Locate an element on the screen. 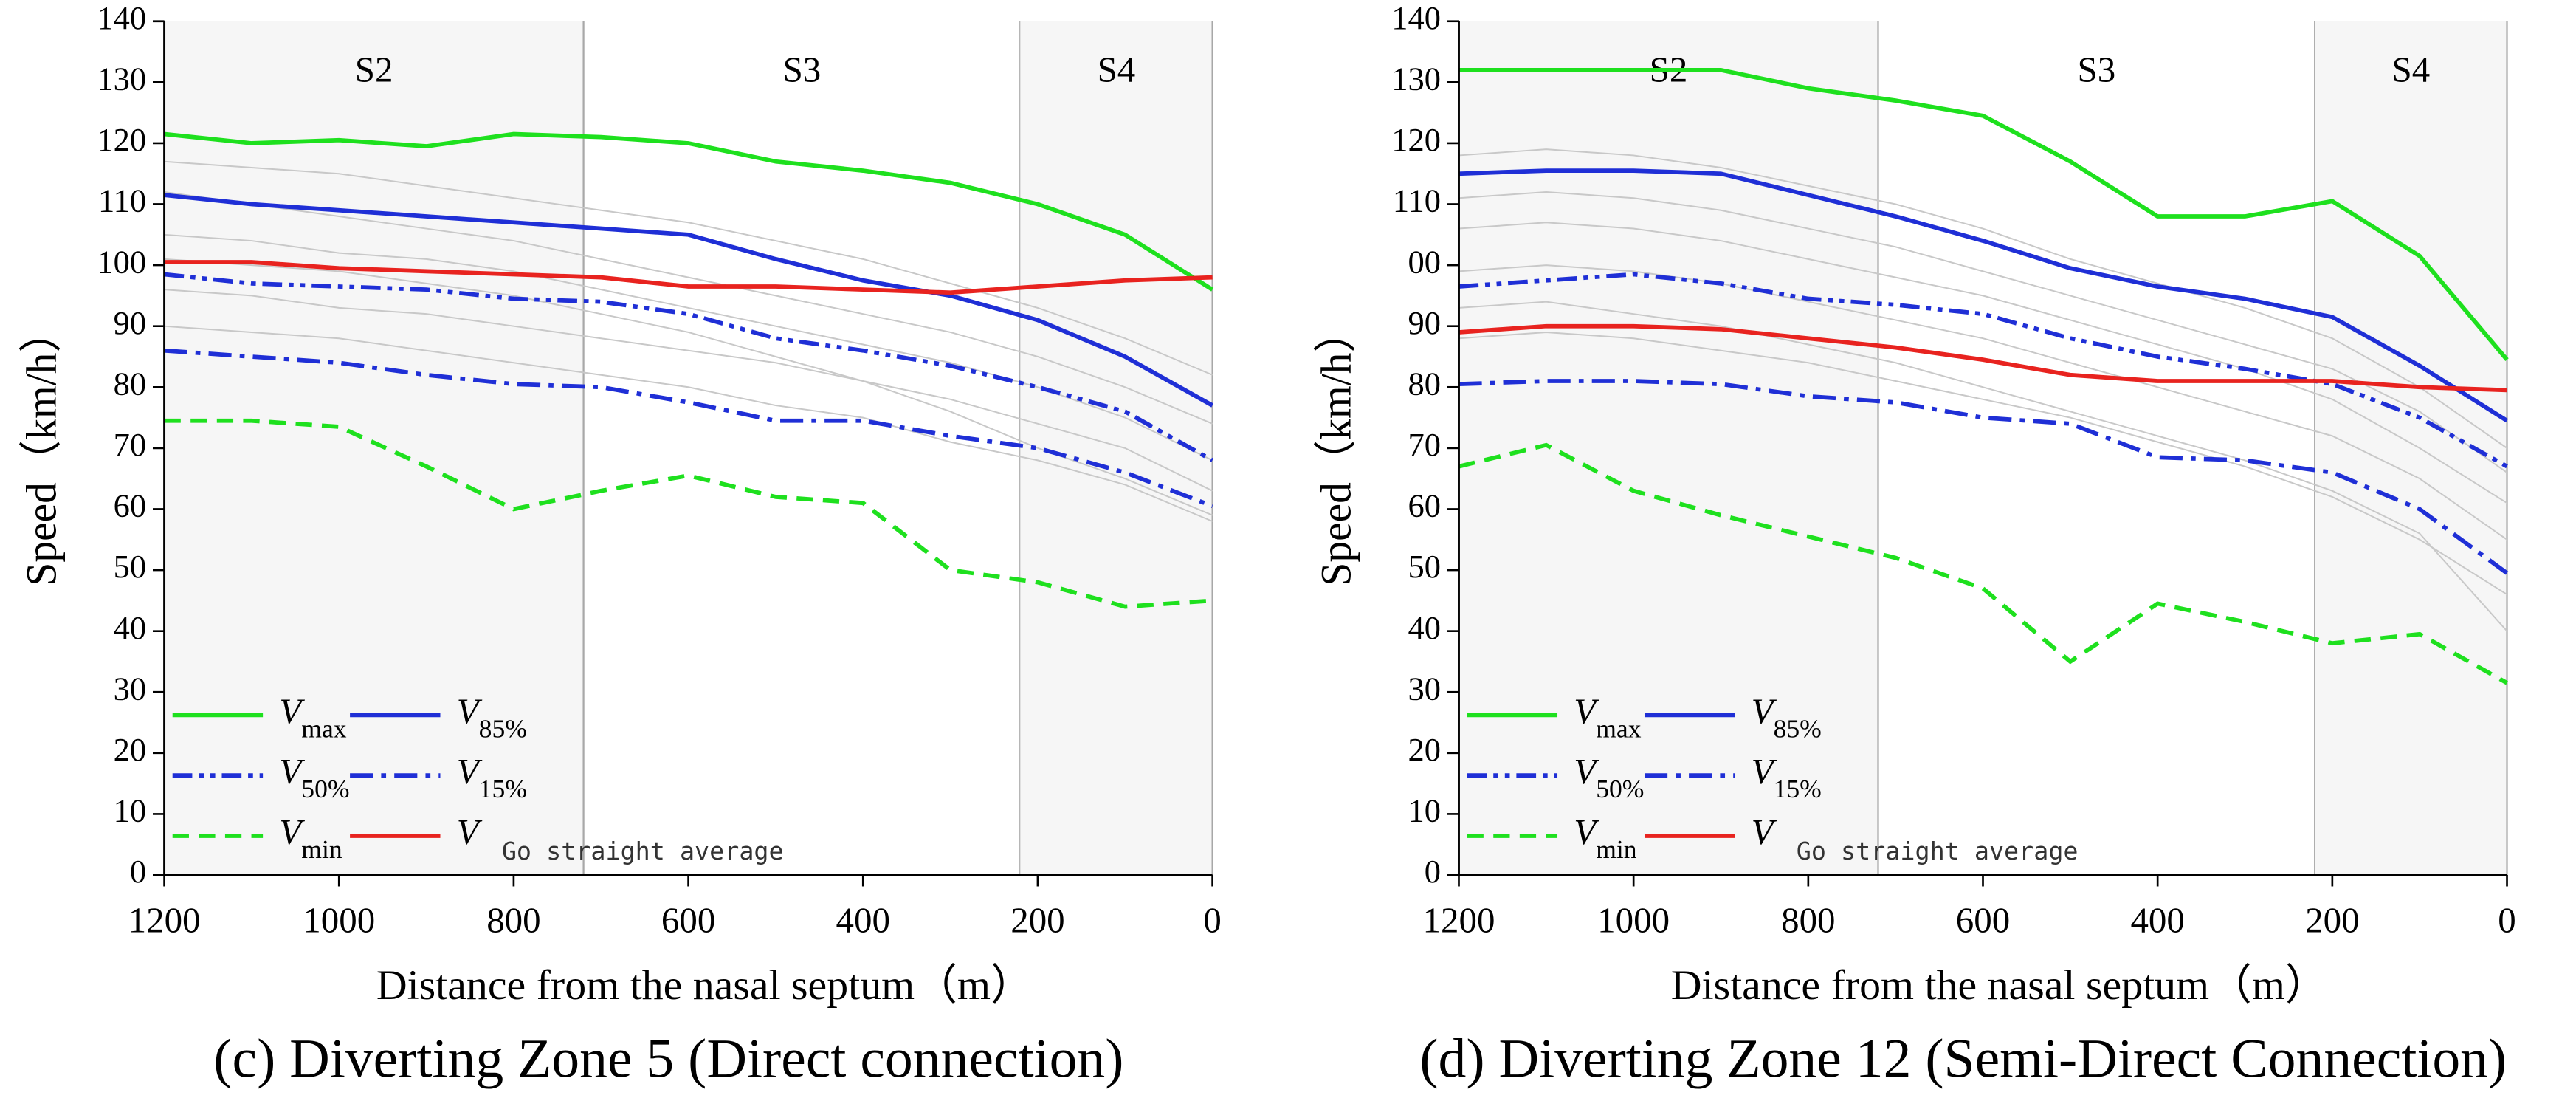  y-tick-label: 00 is located at coordinates (1425, 261).